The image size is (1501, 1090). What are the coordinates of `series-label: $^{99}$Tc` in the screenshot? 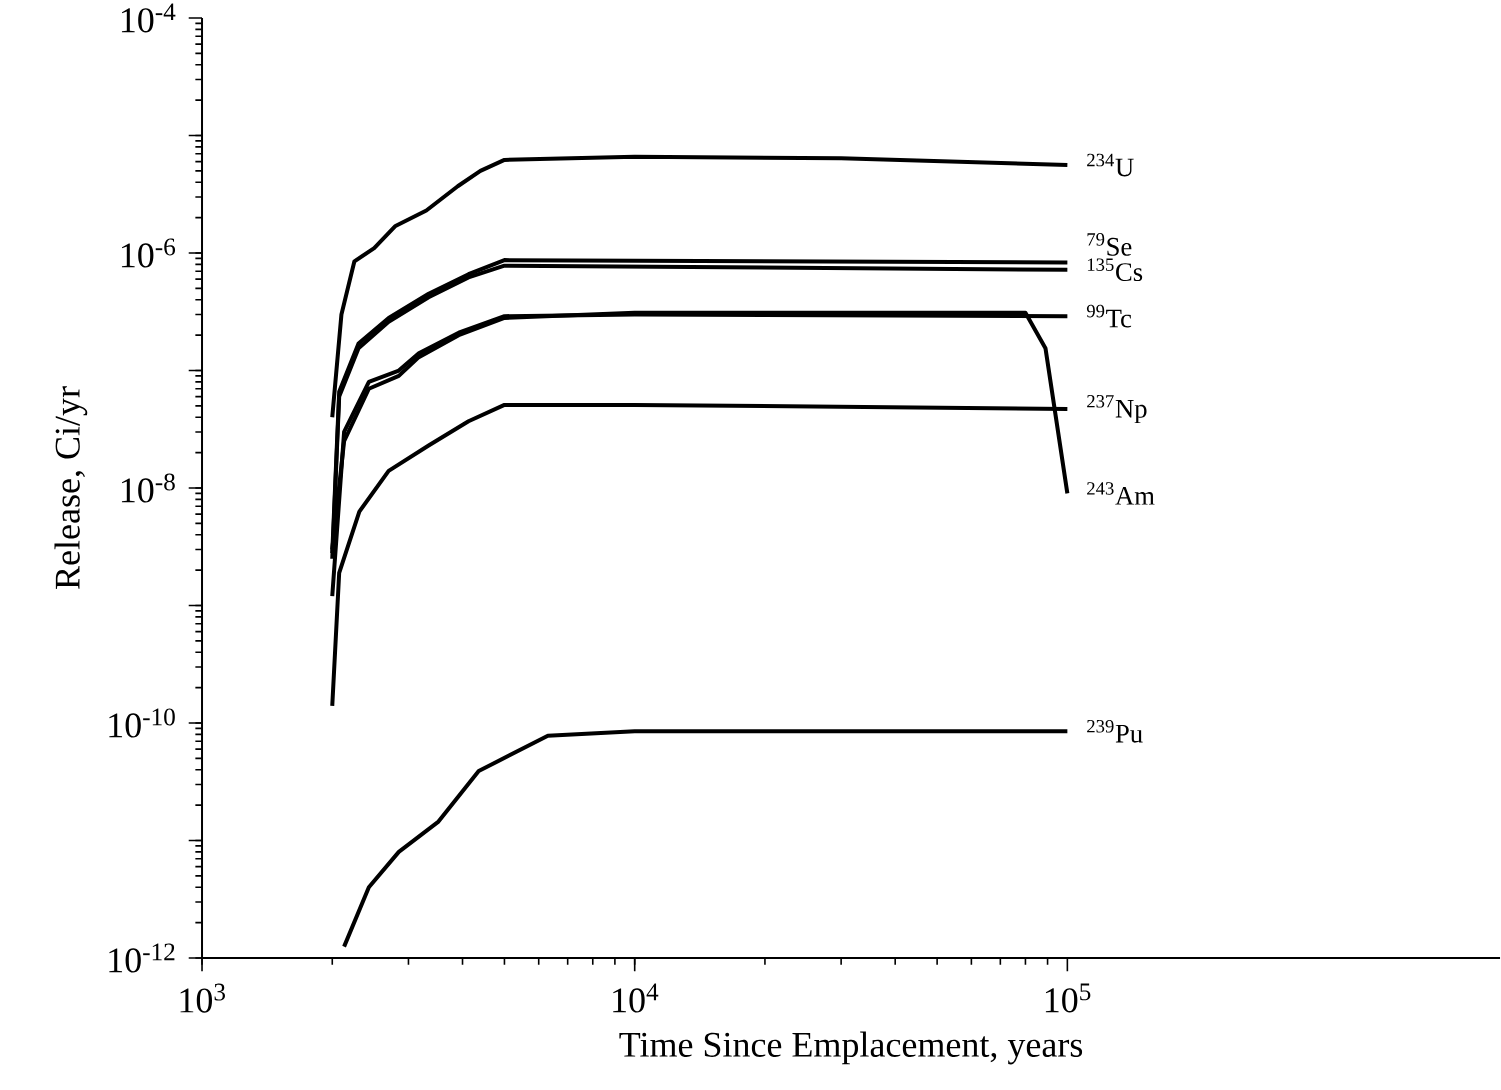 It's located at (1109, 316).